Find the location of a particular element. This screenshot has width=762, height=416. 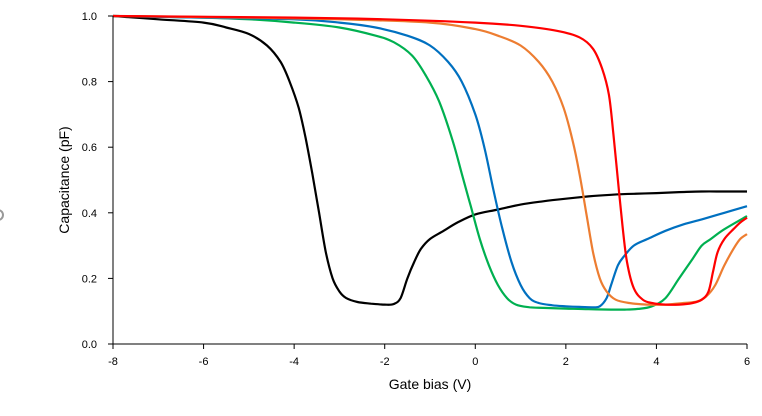

x-tick-label: -4 is located at coordinates (294, 362).